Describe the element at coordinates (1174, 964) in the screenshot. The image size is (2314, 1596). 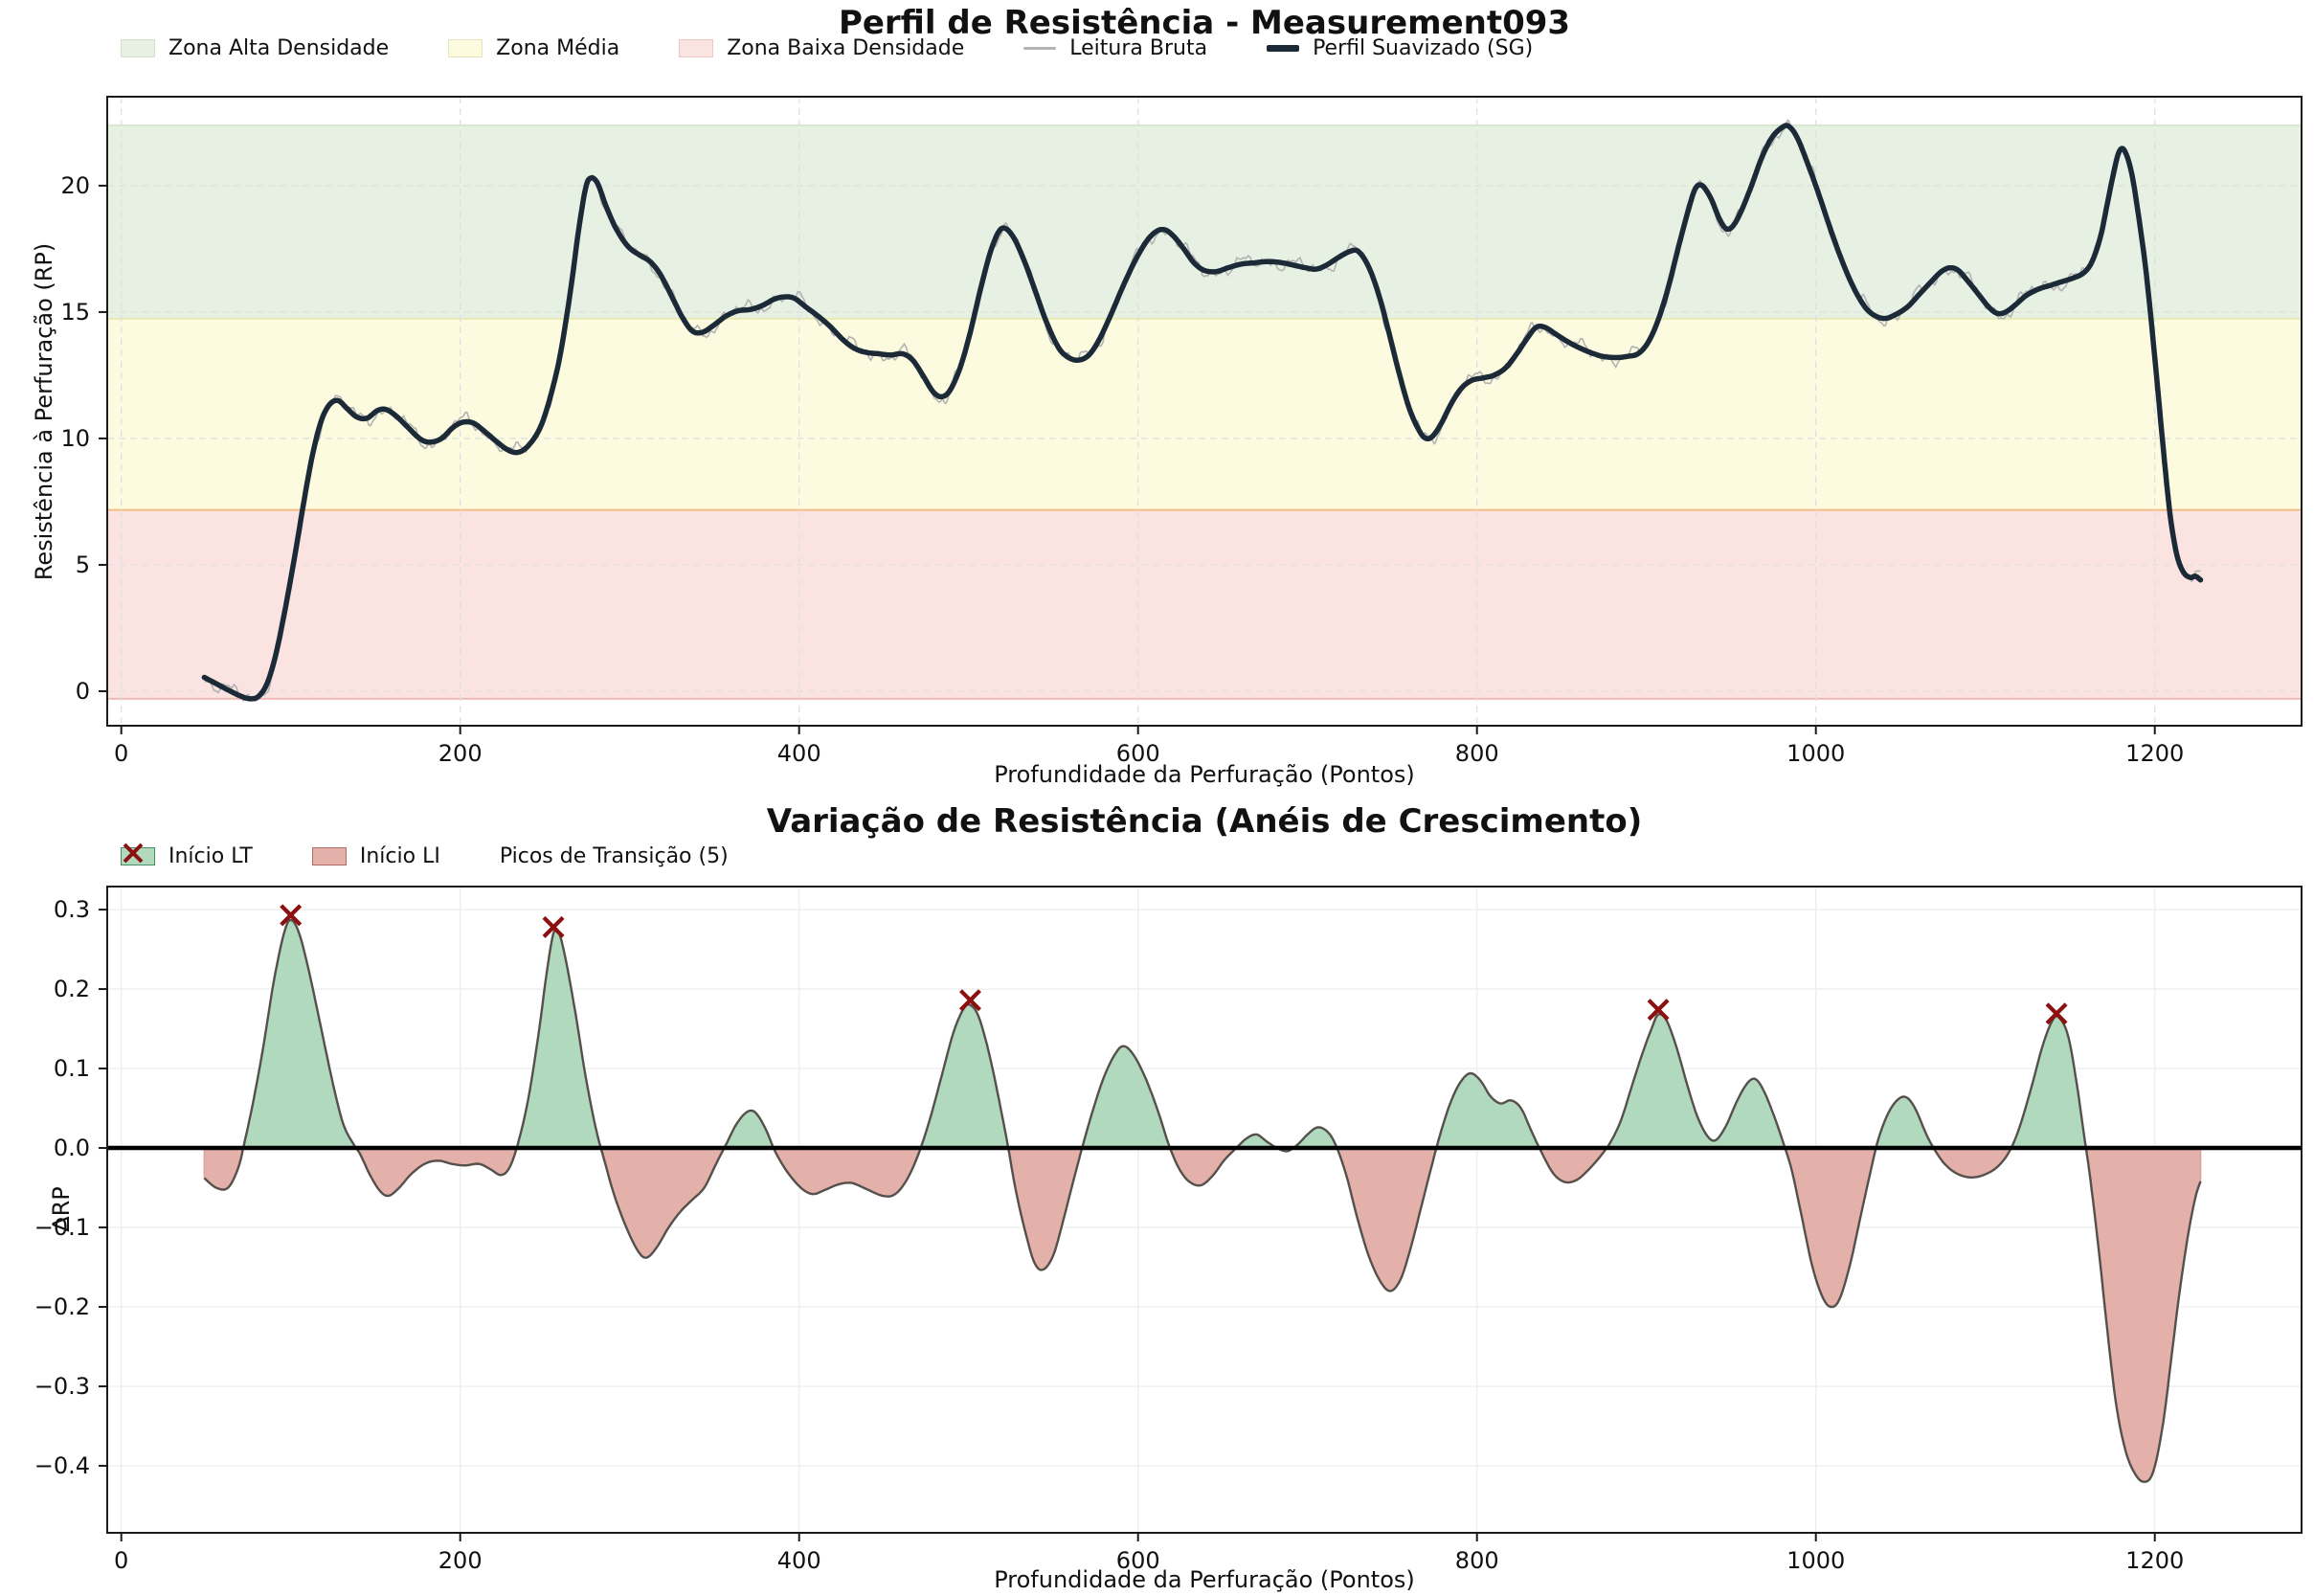
I see `transition-peak-markers` at that location.